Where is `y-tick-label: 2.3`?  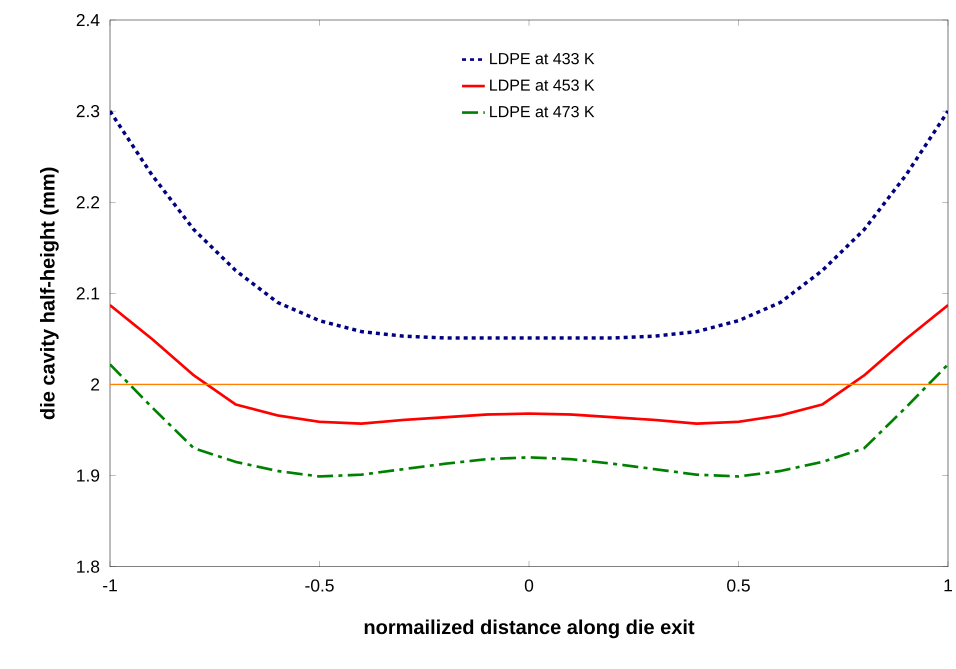
y-tick-label: 2.3 is located at coordinates (88, 111).